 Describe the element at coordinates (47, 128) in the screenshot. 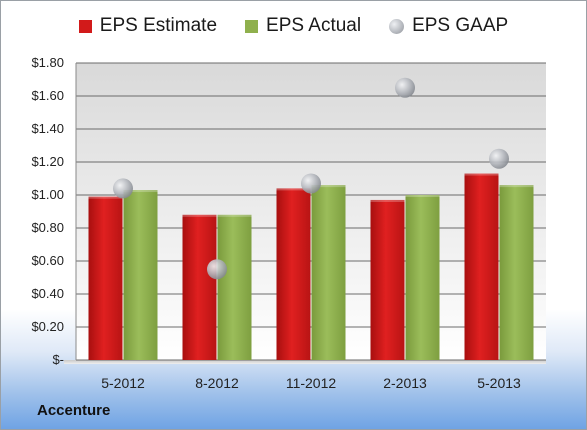

I see `y-tick-label: $1.40` at that location.